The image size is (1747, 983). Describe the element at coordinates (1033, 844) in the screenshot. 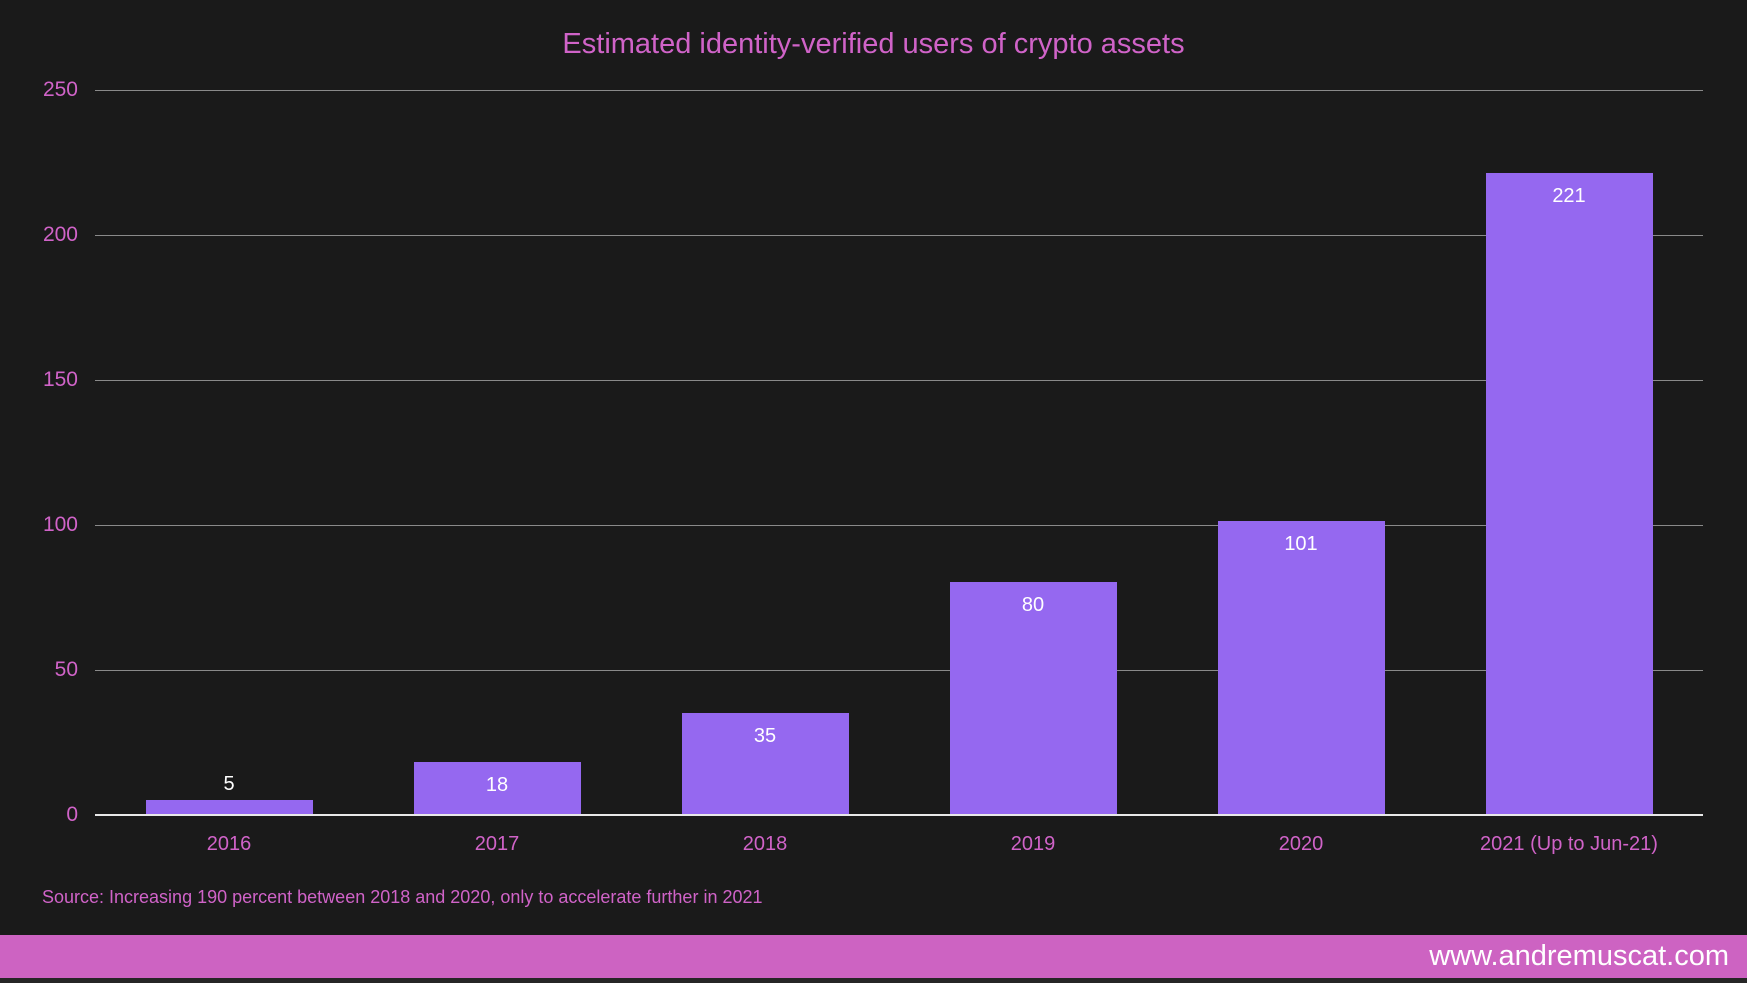

I see `x-tick-label-2019: 2019` at that location.